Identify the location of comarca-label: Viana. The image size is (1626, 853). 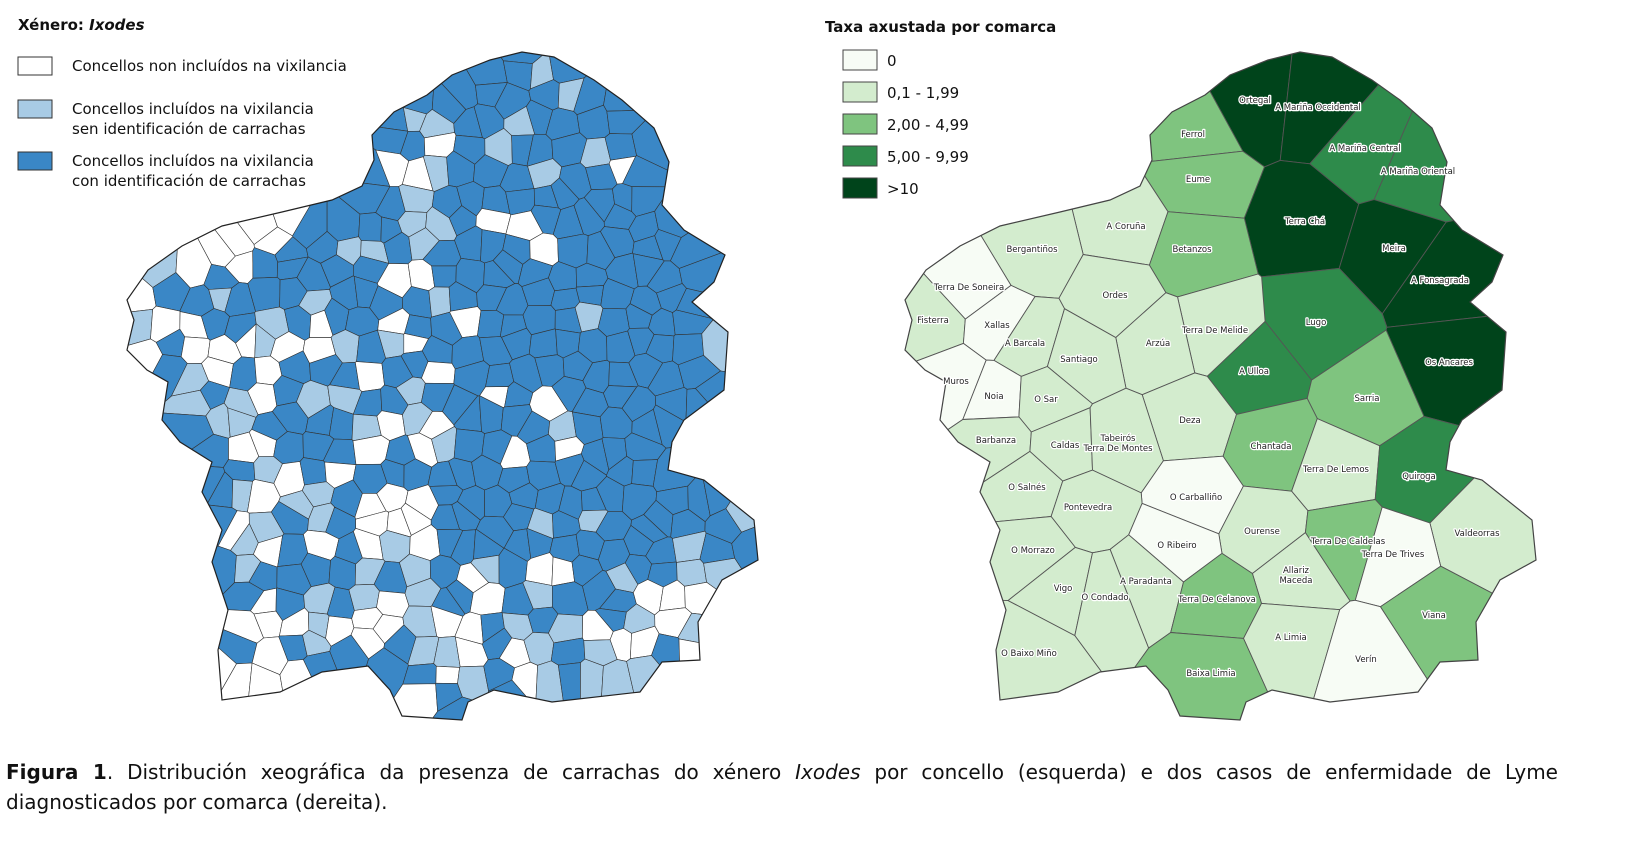
(1434, 616).